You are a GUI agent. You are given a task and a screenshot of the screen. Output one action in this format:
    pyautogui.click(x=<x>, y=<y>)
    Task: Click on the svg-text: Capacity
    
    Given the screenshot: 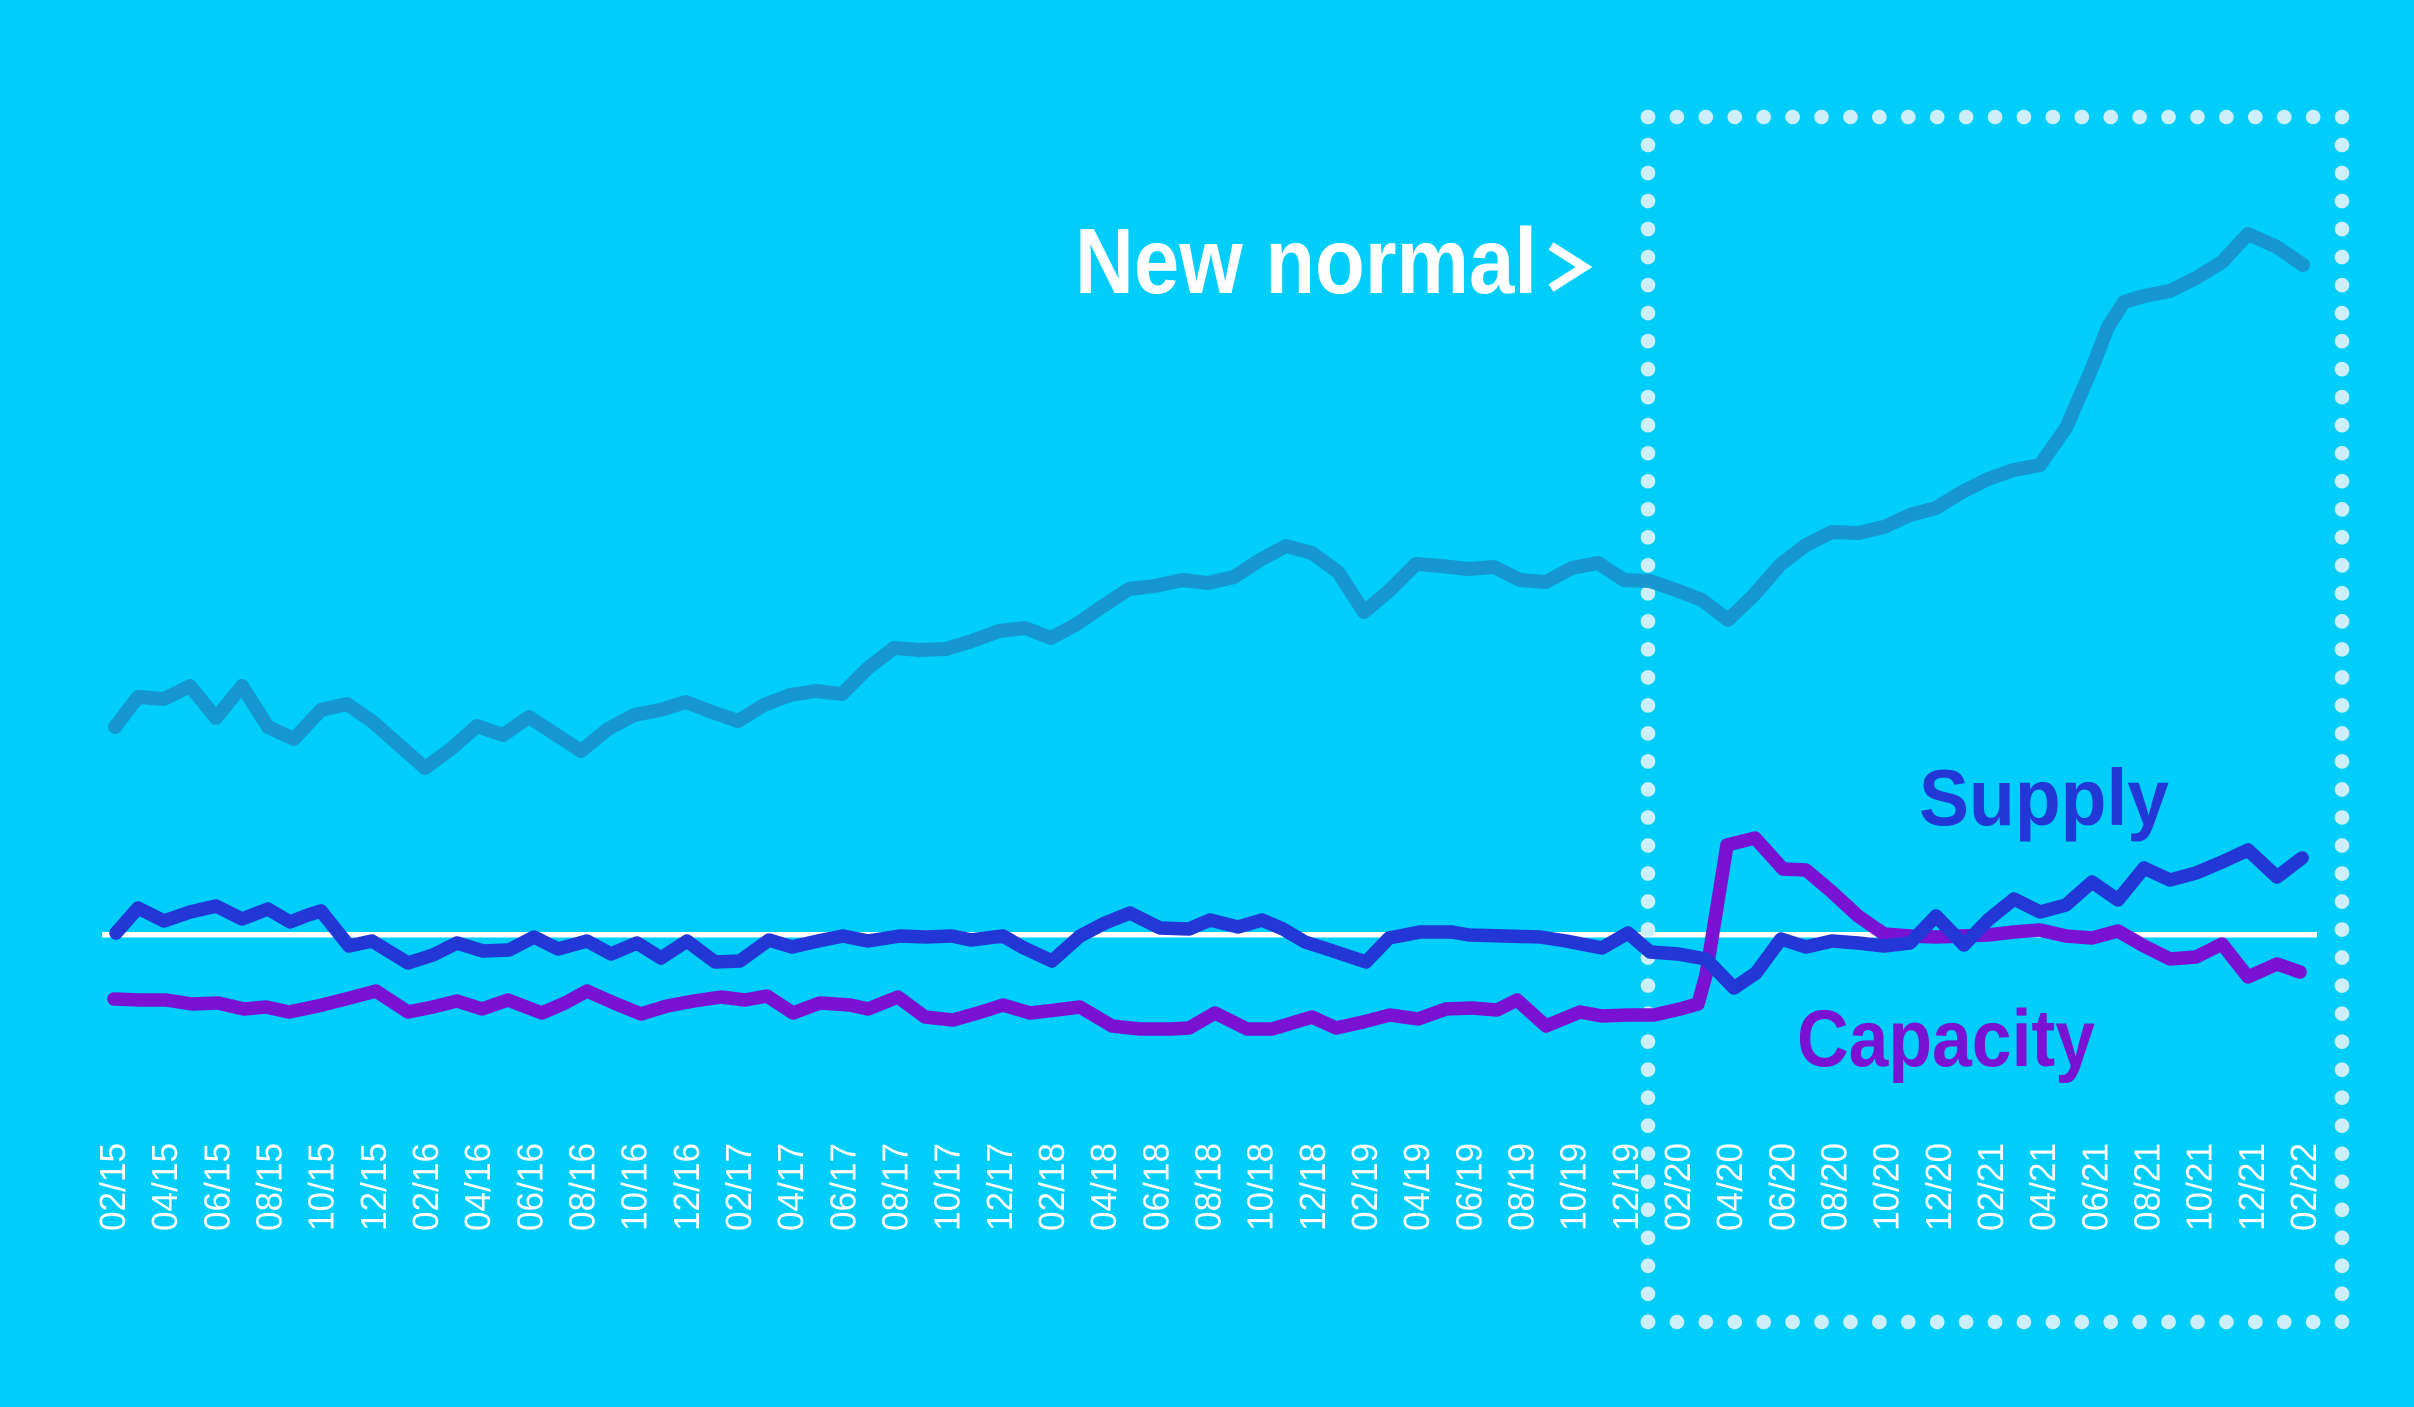 What is the action you would take?
    pyautogui.click(x=1946, y=1039)
    